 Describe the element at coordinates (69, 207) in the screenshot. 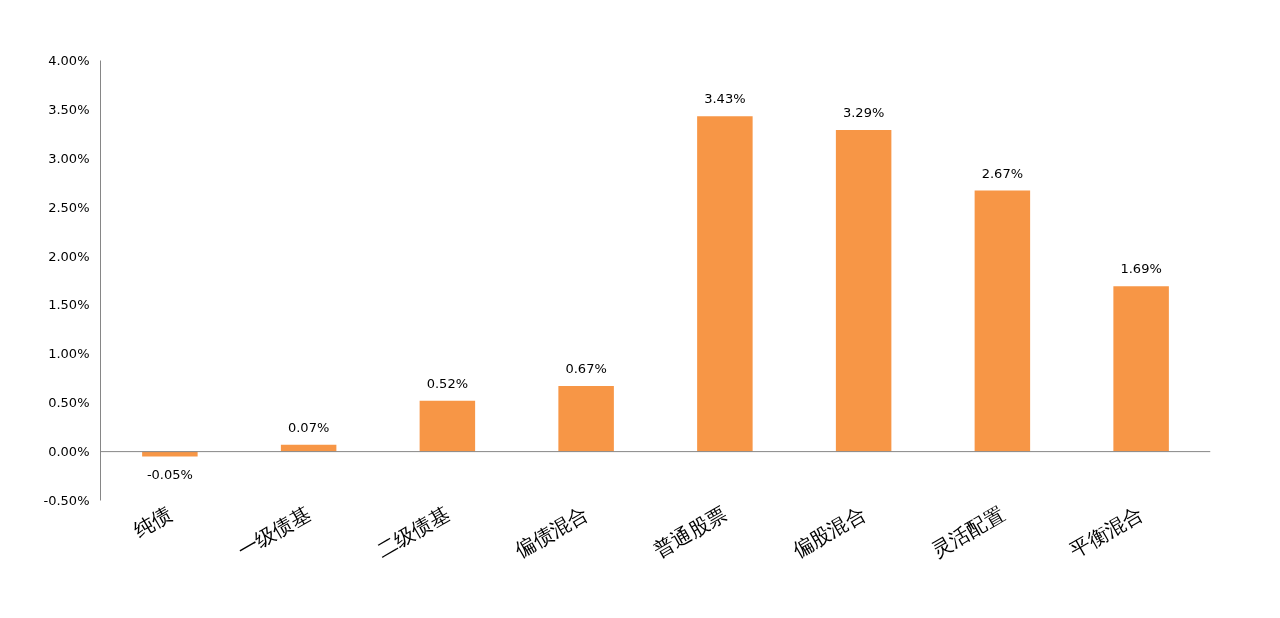

I see `y-tick-label: 2.50%` at that location.